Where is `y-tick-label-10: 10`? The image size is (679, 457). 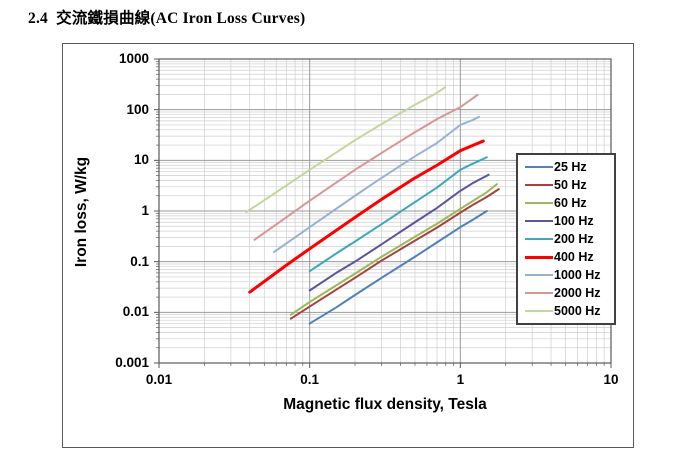 y-tick-label-10: 10 is located at coordinates (141, 160).